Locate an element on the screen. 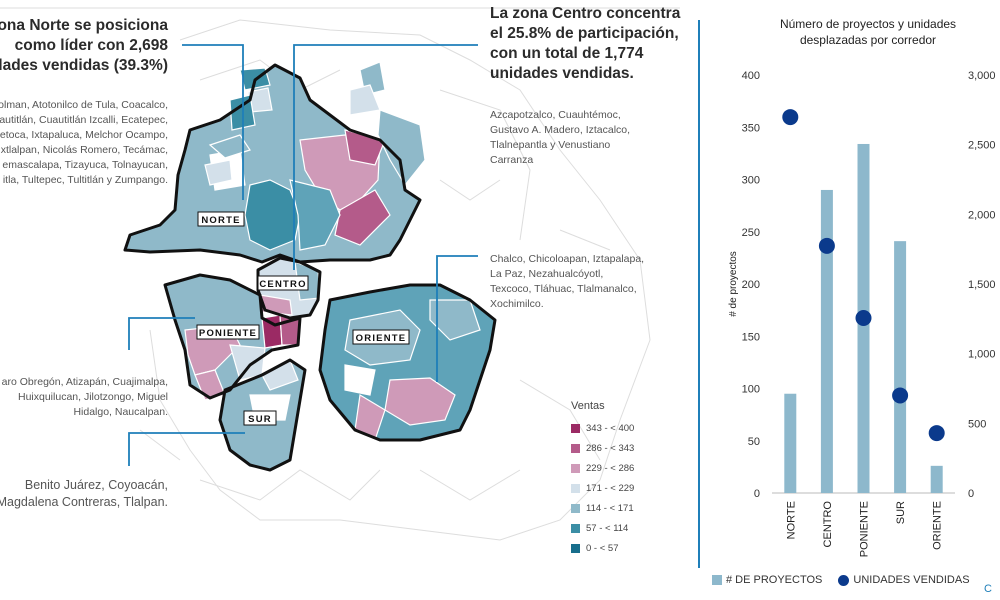  map-legend-item: 229 - < 286 is located at coordinates (602, 468).